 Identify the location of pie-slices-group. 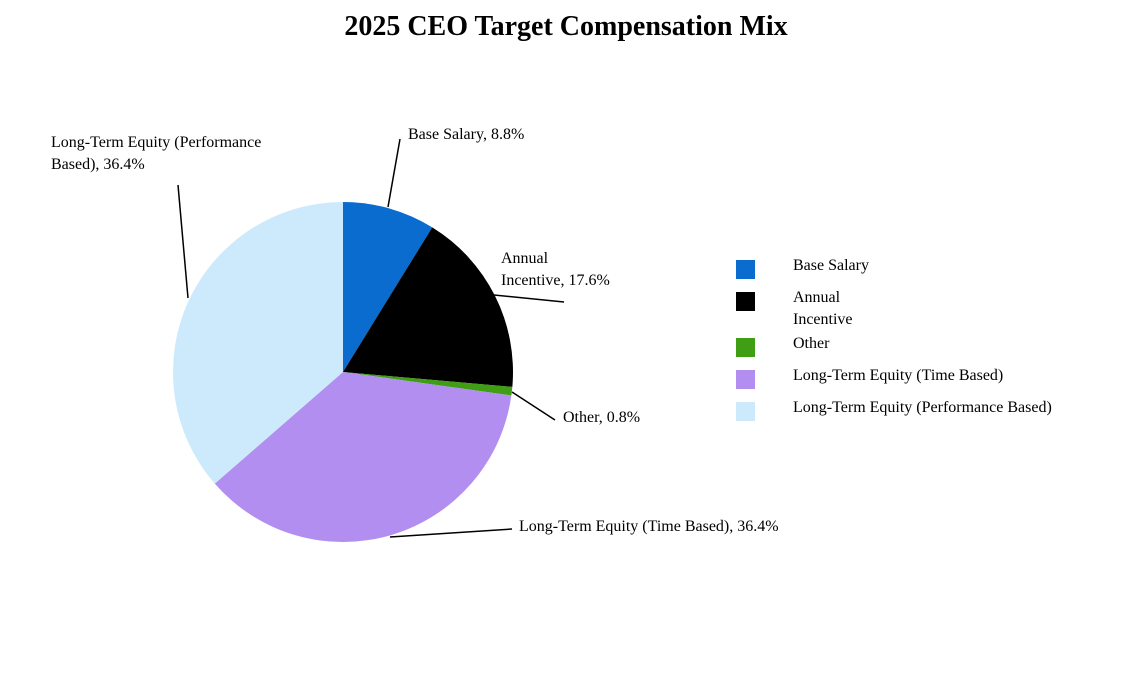
(343, 372).